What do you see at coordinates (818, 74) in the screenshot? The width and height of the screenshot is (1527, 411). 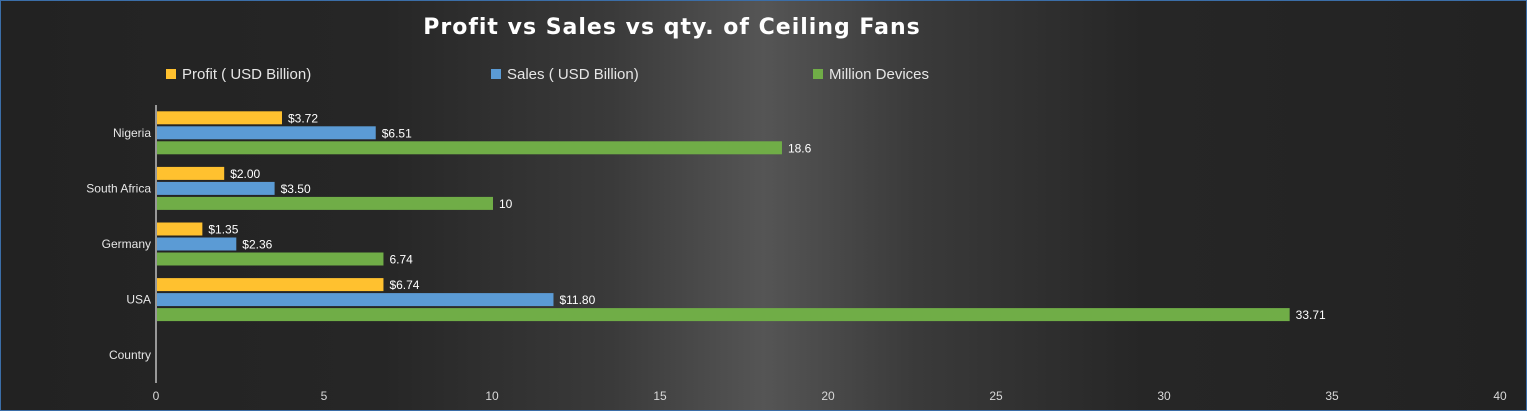 I see `legend-swatch-devices` at bounding box center [818, 74].